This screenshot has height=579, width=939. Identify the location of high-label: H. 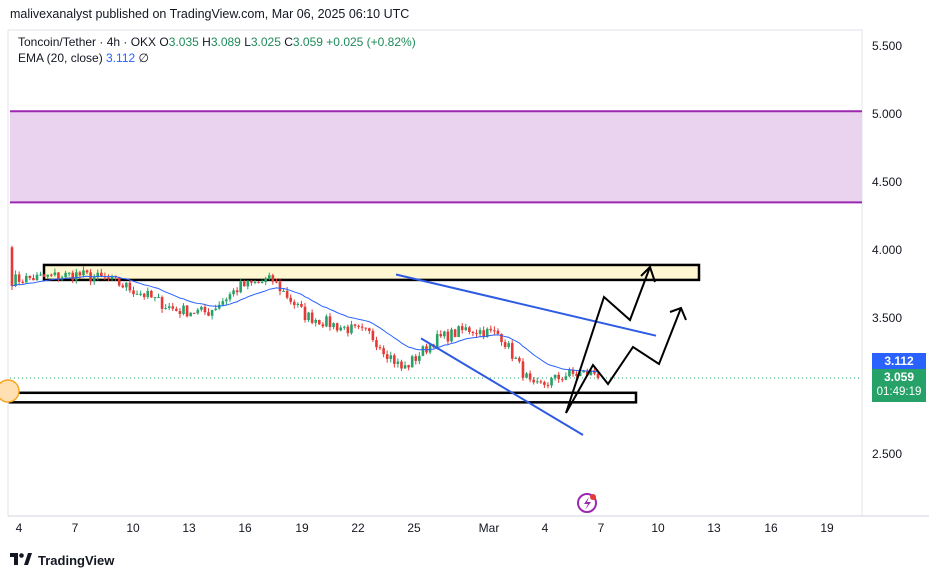
(206, 42).